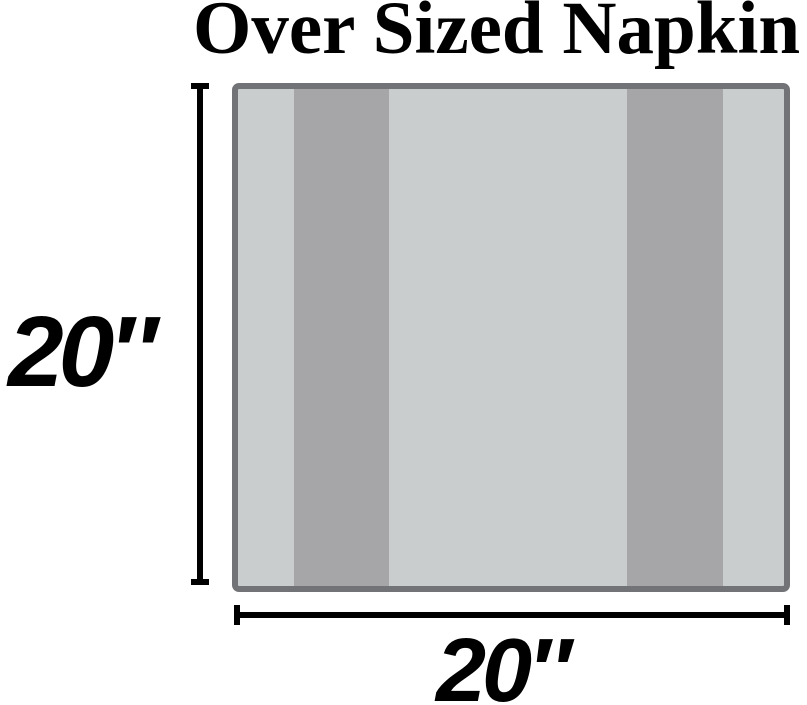 Image resolution: width=807 pixels, height=705 pixels. What do you see at coordinates (787, 615) in the screenshot?
I see `width-dimension-right-cap` at bounding box center [787, 615].